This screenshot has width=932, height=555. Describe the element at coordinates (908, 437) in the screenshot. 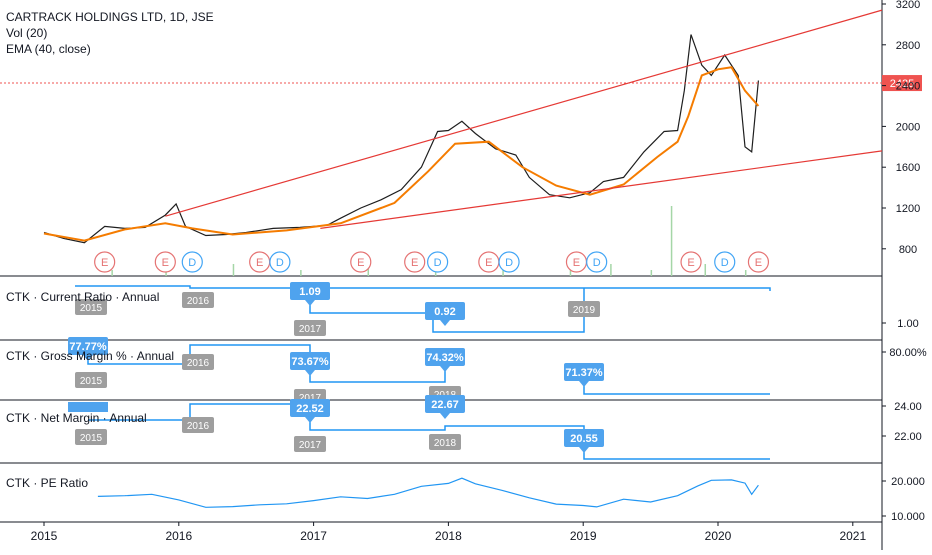

I see `y-tick-label: 22.00` at that location.